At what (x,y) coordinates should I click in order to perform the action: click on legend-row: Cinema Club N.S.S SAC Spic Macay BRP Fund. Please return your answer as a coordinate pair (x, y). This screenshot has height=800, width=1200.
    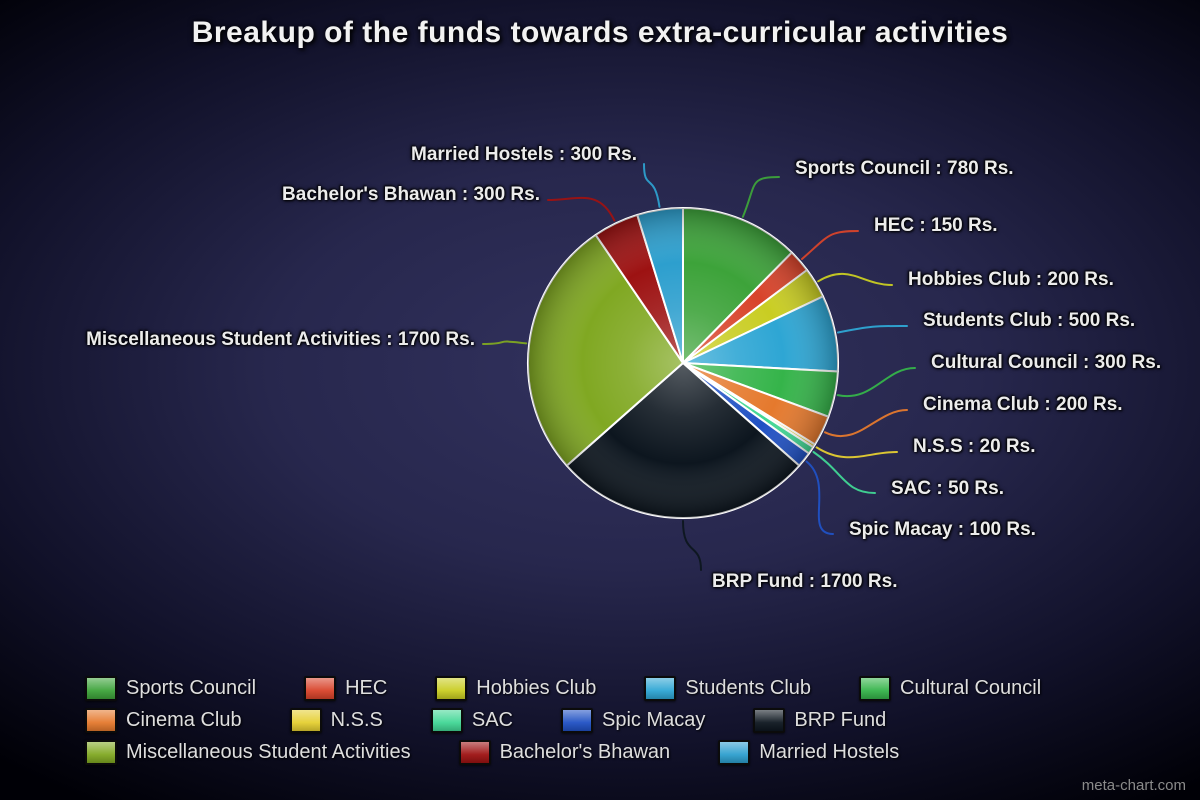
    Looking at the image, I should click on (563, 720).